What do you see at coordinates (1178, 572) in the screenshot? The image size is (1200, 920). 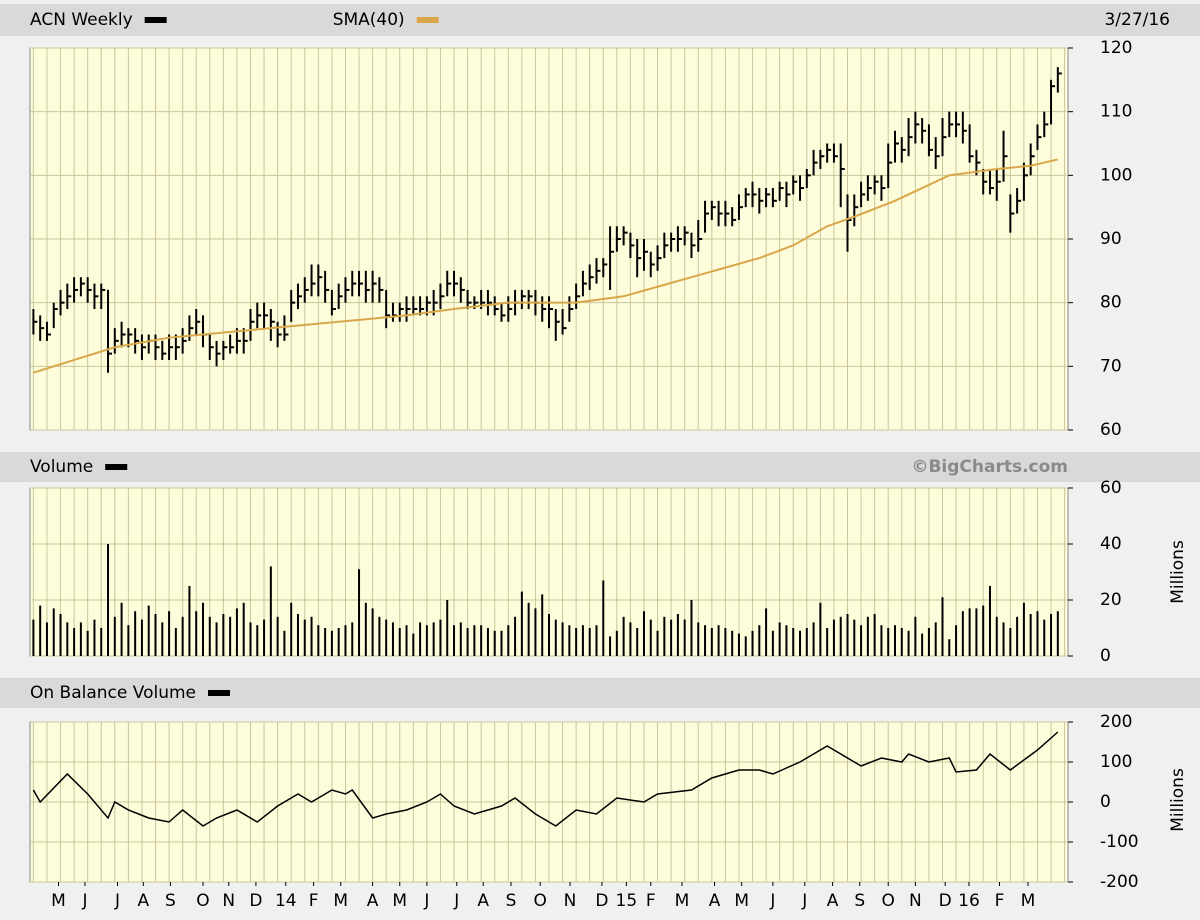 I see `y-axis-label: Millions` at bounding box center [1178, 572].